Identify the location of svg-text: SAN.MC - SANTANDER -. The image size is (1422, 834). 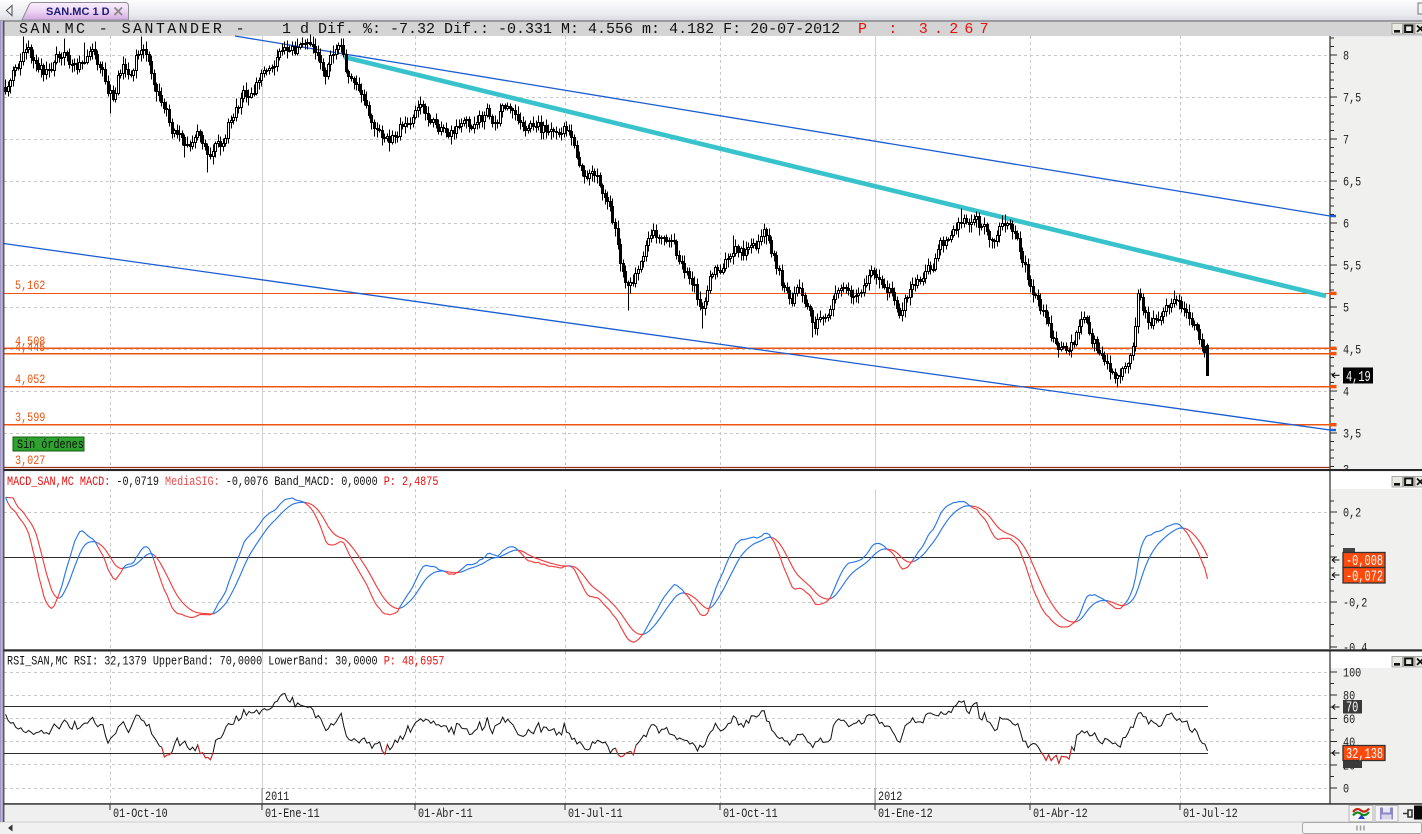
(133, 29).